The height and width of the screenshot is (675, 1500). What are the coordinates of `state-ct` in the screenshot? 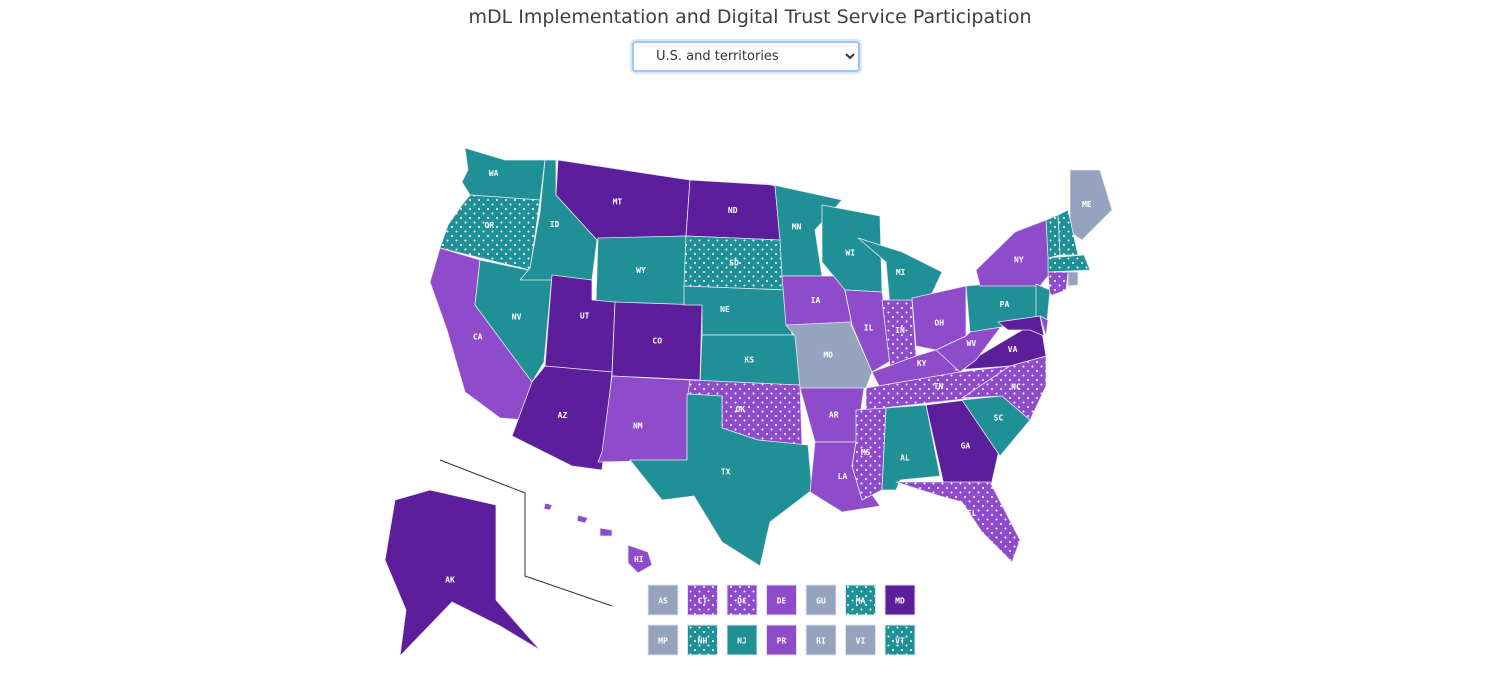 It's located at (1058, 284).